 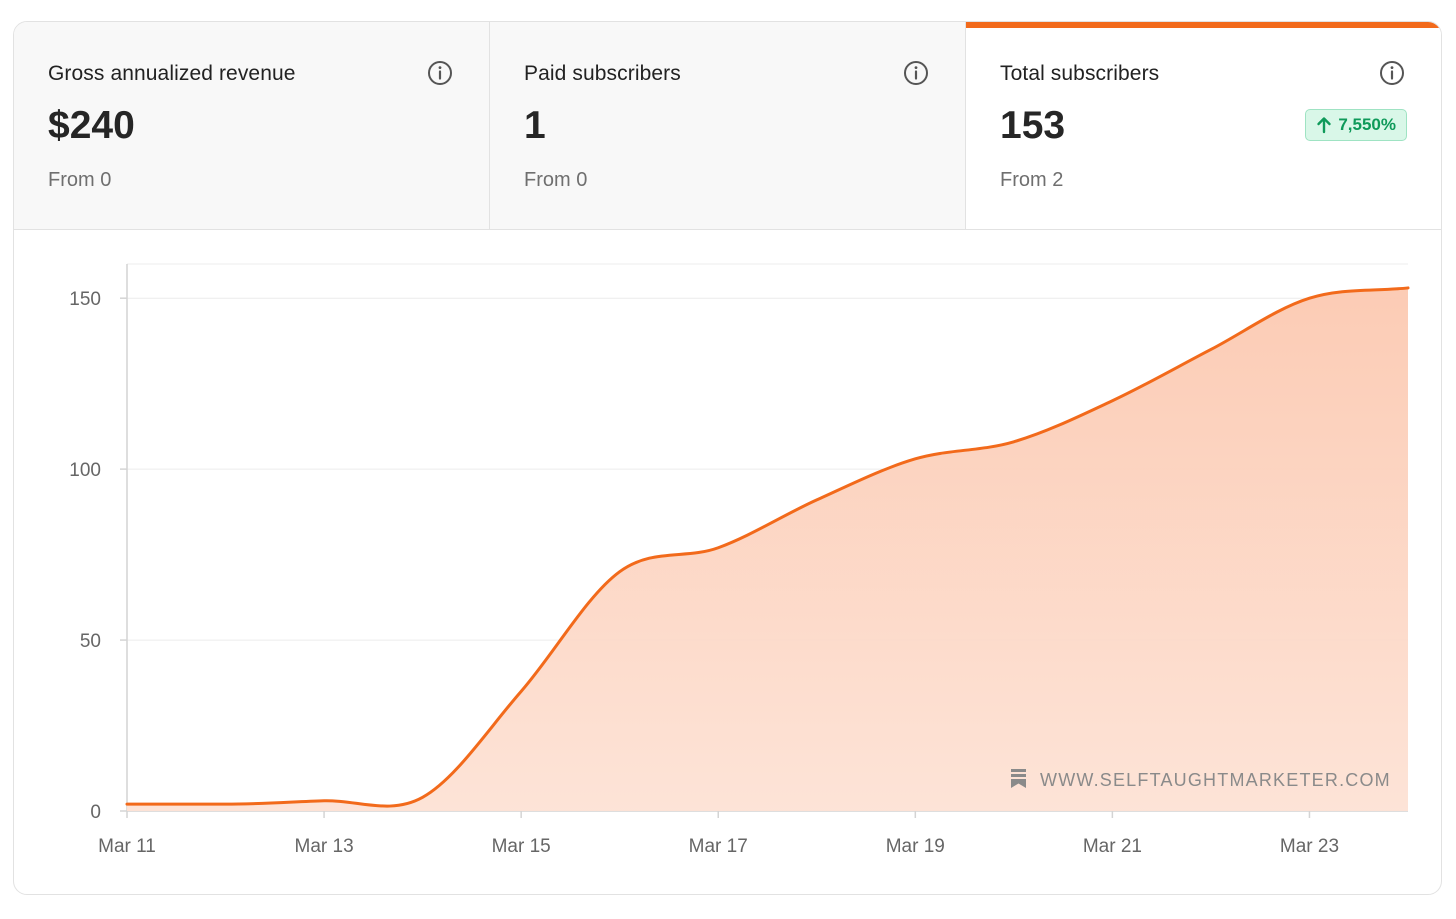 I want to click on stat-label: Gross annualized revenue, so click(x=172, y=73).